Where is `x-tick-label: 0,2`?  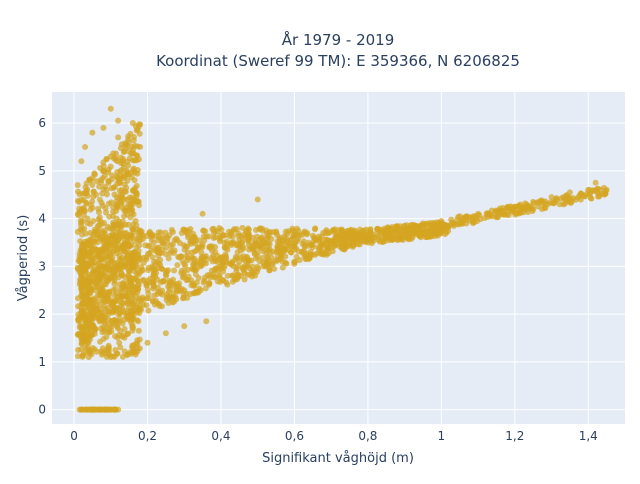 x-tick-label: 0,2 is located at coordinates (147, 436).